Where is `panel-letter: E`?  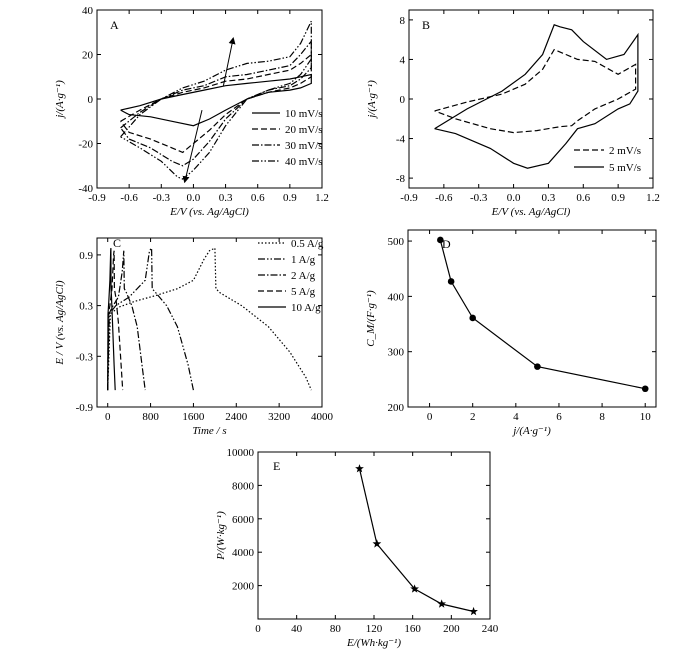
panel-letter: E is located at coordinates (276, 466).